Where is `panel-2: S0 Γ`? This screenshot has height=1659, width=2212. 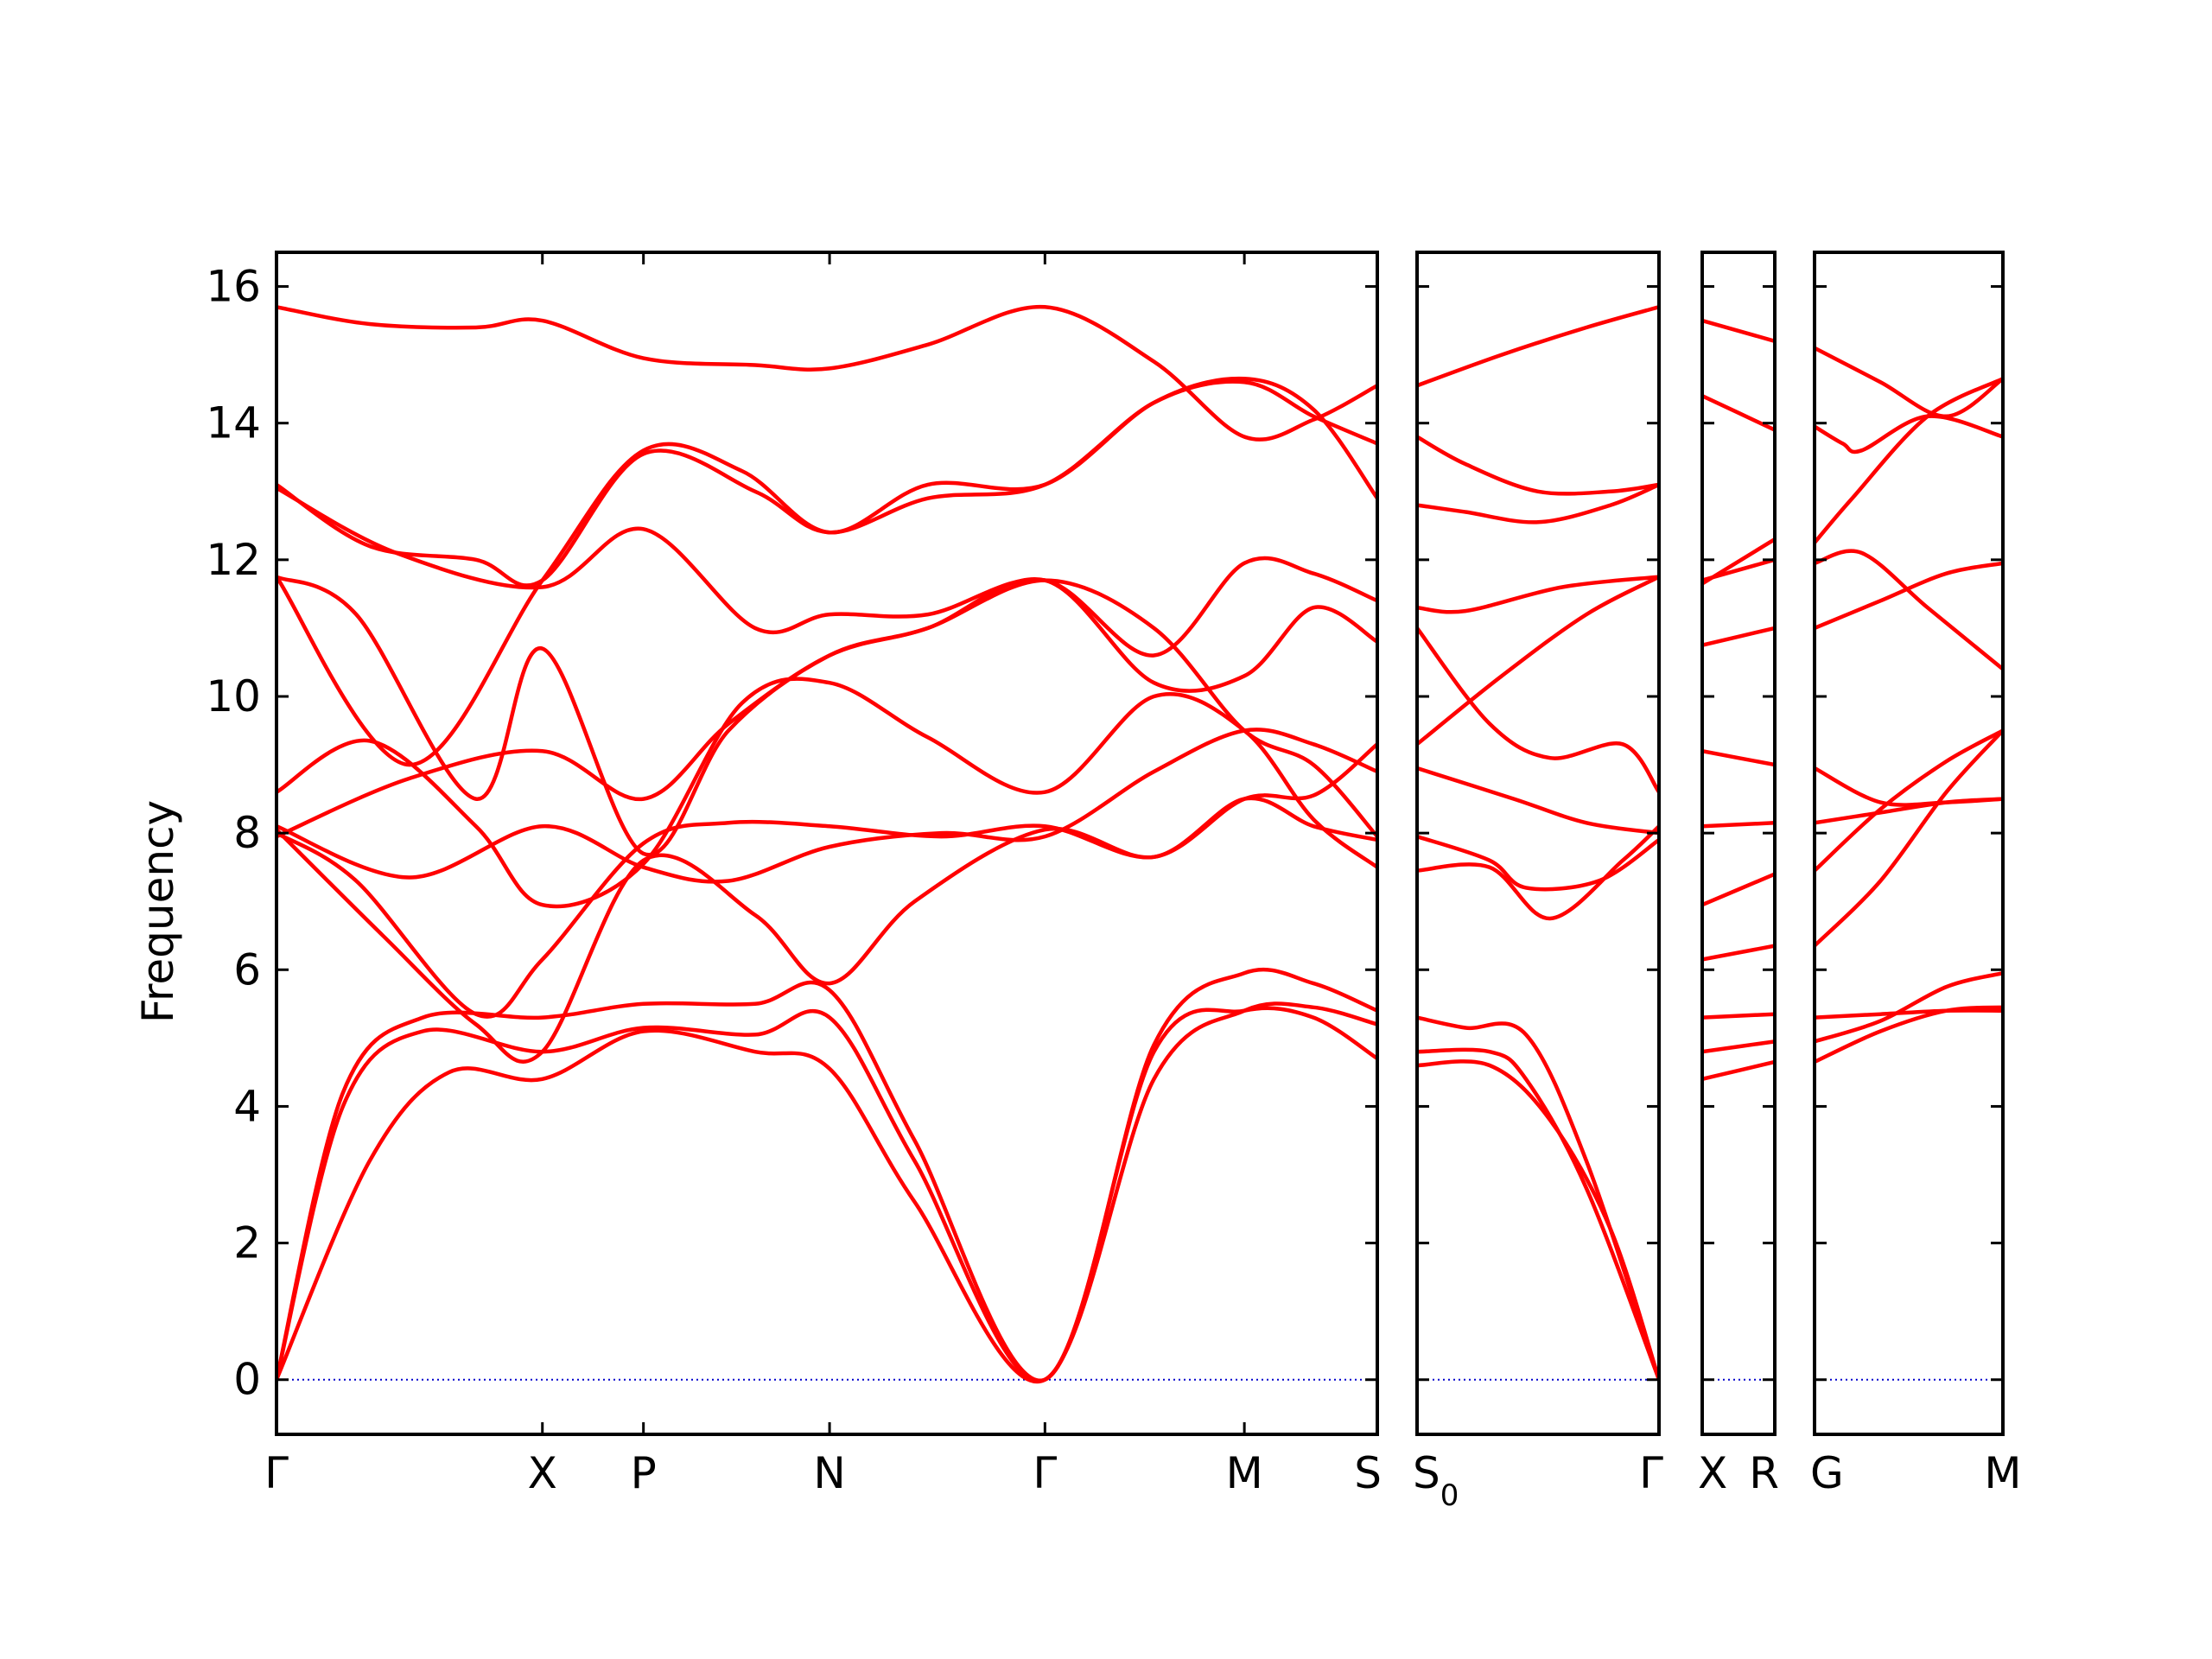 panel-2: S0 Γ is located at coordinates (1538, 882).